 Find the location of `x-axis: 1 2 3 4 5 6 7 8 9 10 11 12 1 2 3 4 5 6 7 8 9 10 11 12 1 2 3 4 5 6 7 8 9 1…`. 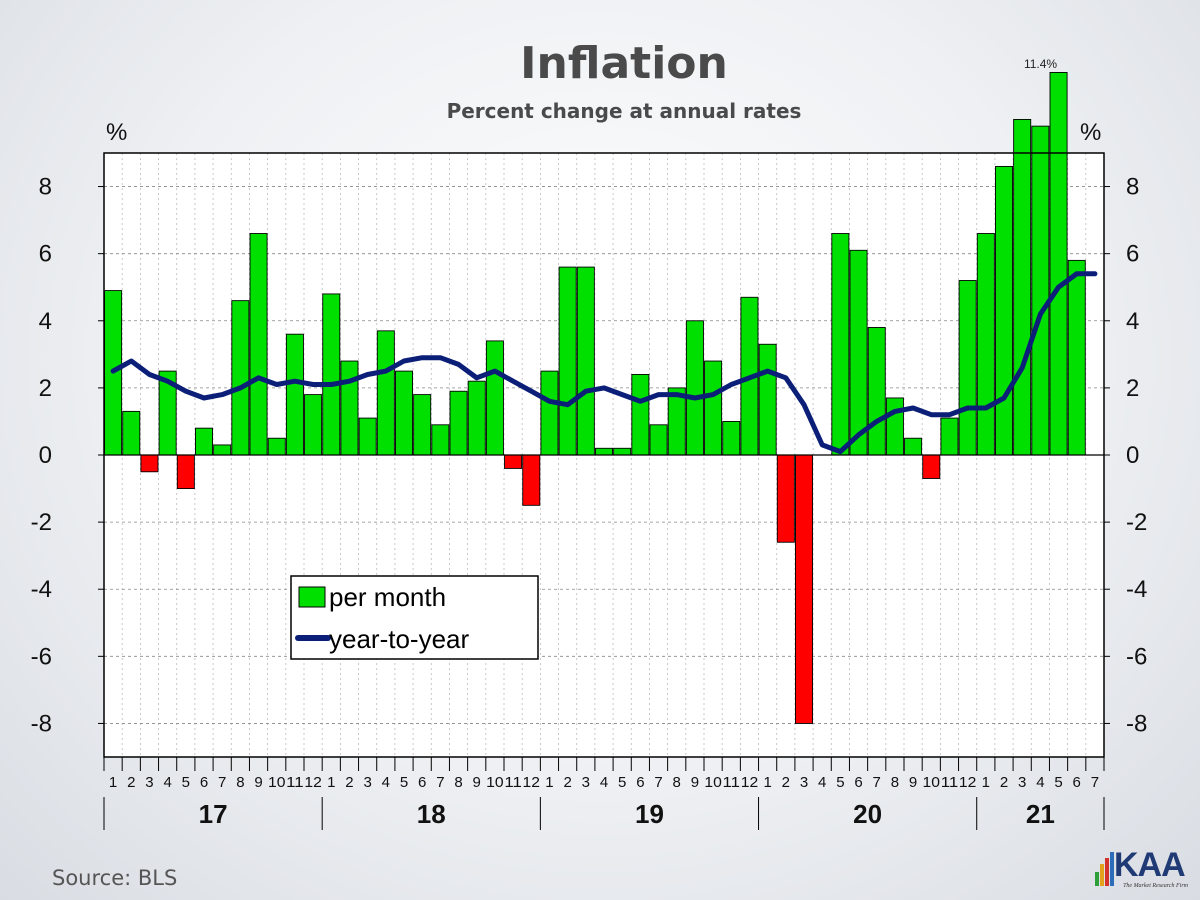

x-axis: 1 2 3 4 5 6 7 8 9 10 11 12 1 2 3 4 5 6 7 8 9 10 11 12 1 2 3 4 5 6 7 8 9 1… is located at coordinates (604, 793).